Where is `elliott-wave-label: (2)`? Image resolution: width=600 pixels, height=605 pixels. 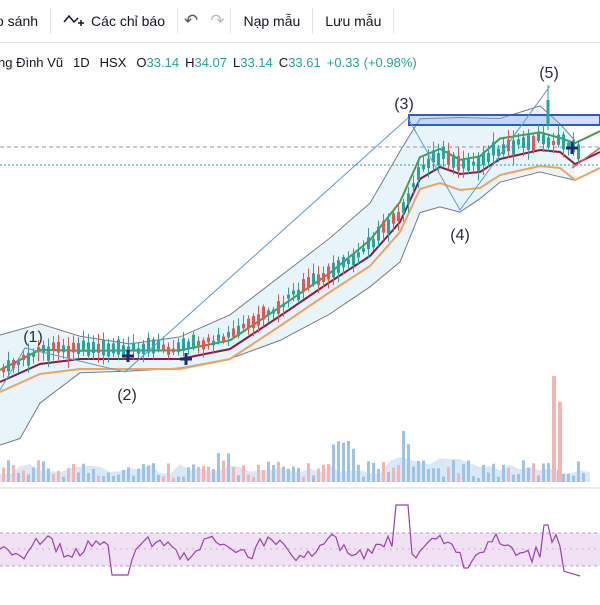
elliott-wave-label: (2) is located at coordinates (127, 395).